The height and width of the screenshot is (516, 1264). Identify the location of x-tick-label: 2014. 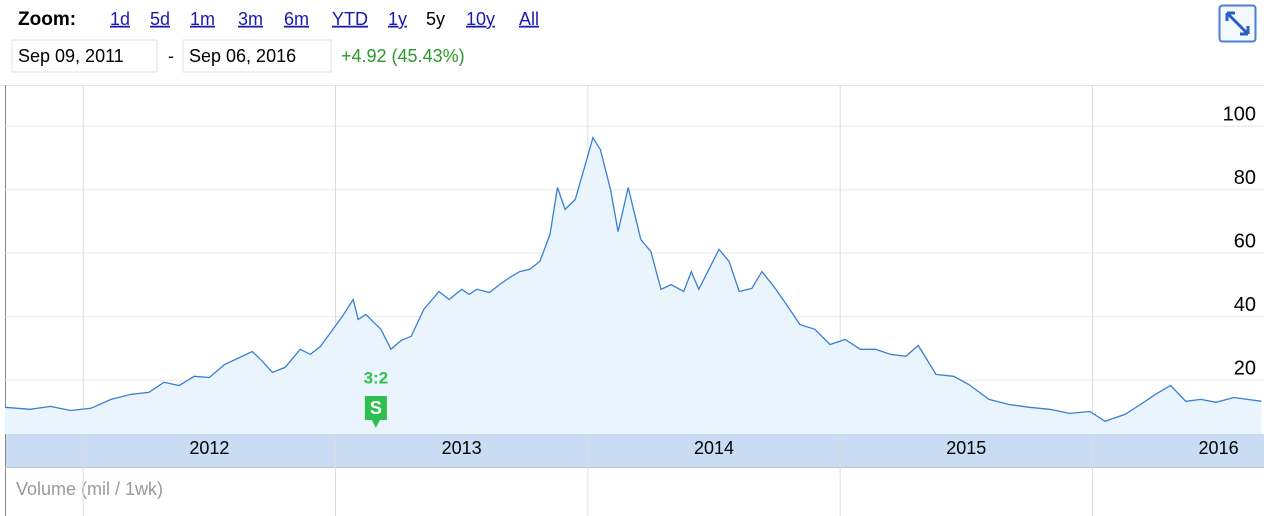
(714, 448).